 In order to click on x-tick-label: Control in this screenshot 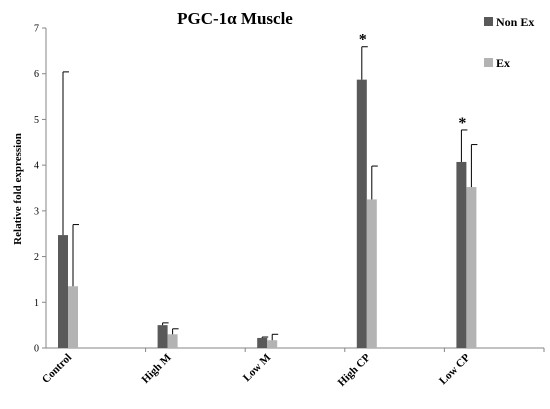, I will do `click(57, 369)`.